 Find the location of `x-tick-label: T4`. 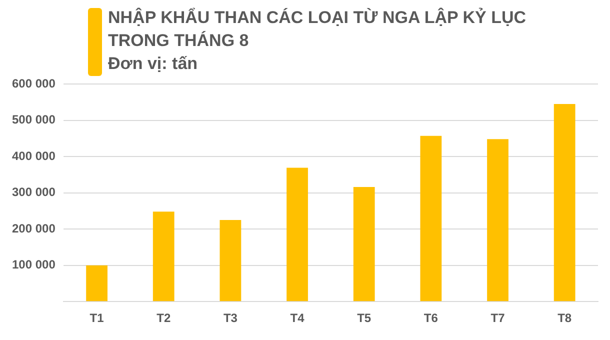

x-tick-label: T4 is located at coordinates (297, 318).